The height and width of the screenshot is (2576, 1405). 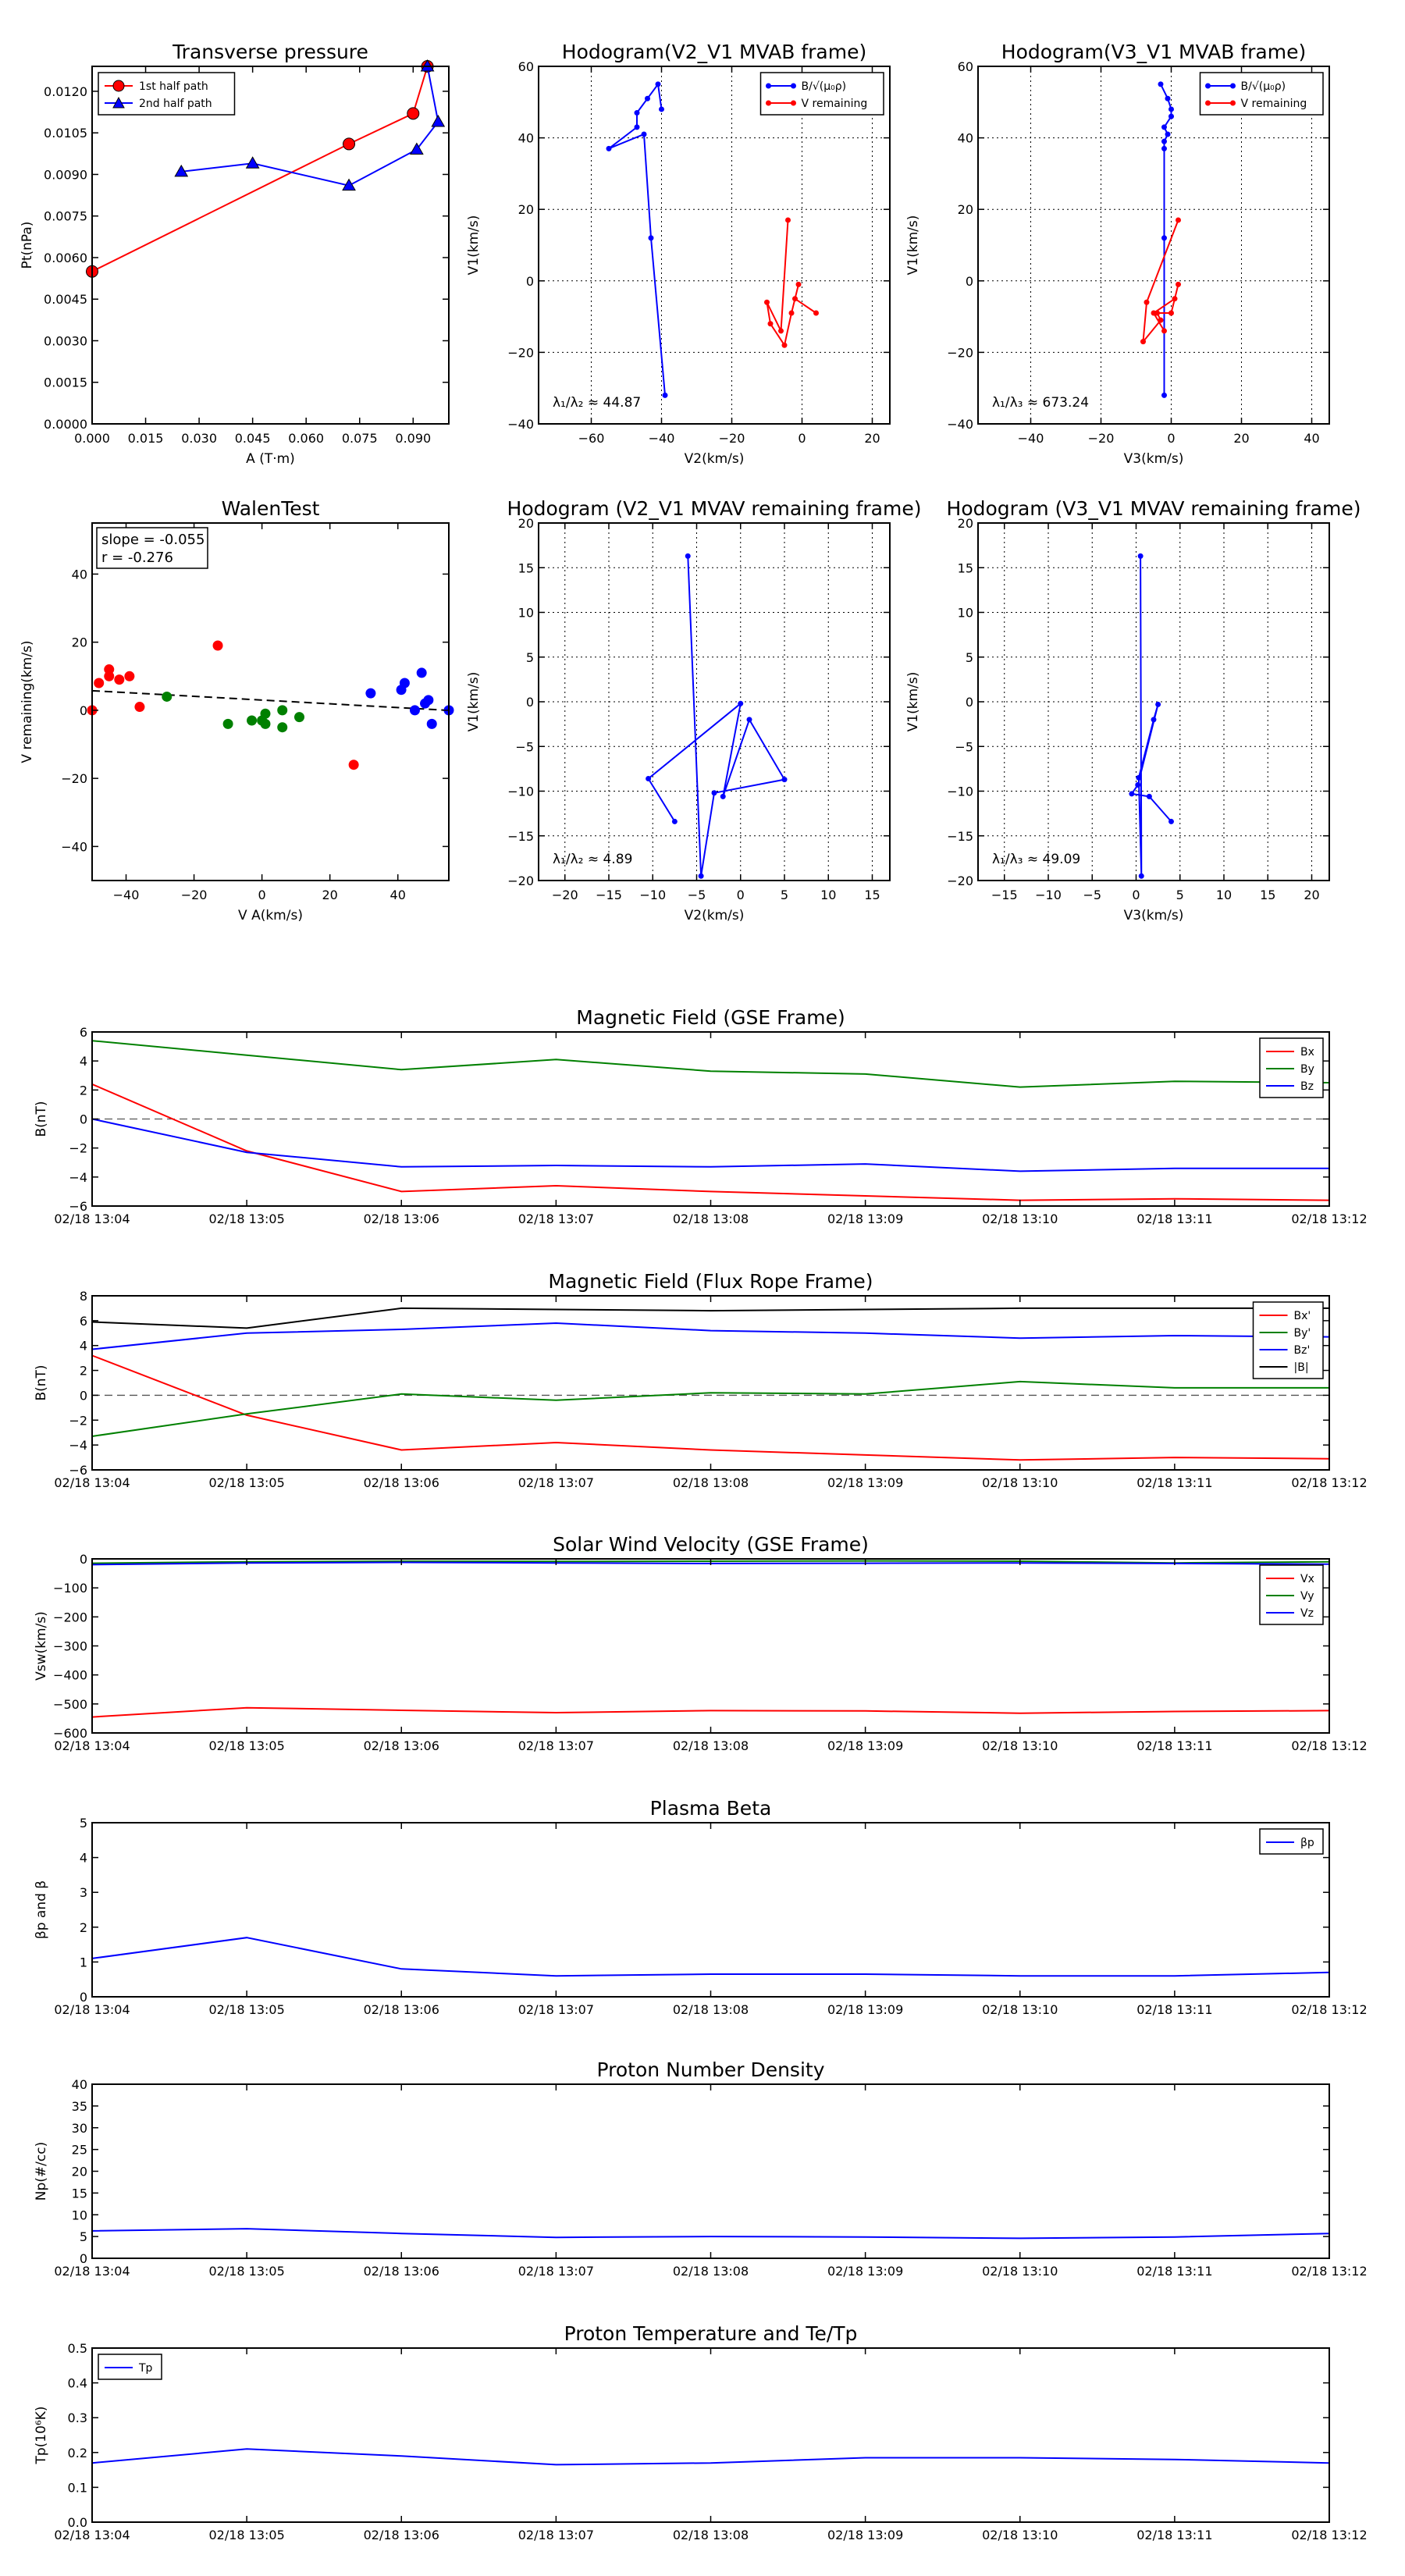 I want to click on legend-label: Bz, so click(x=1307, y=1086).